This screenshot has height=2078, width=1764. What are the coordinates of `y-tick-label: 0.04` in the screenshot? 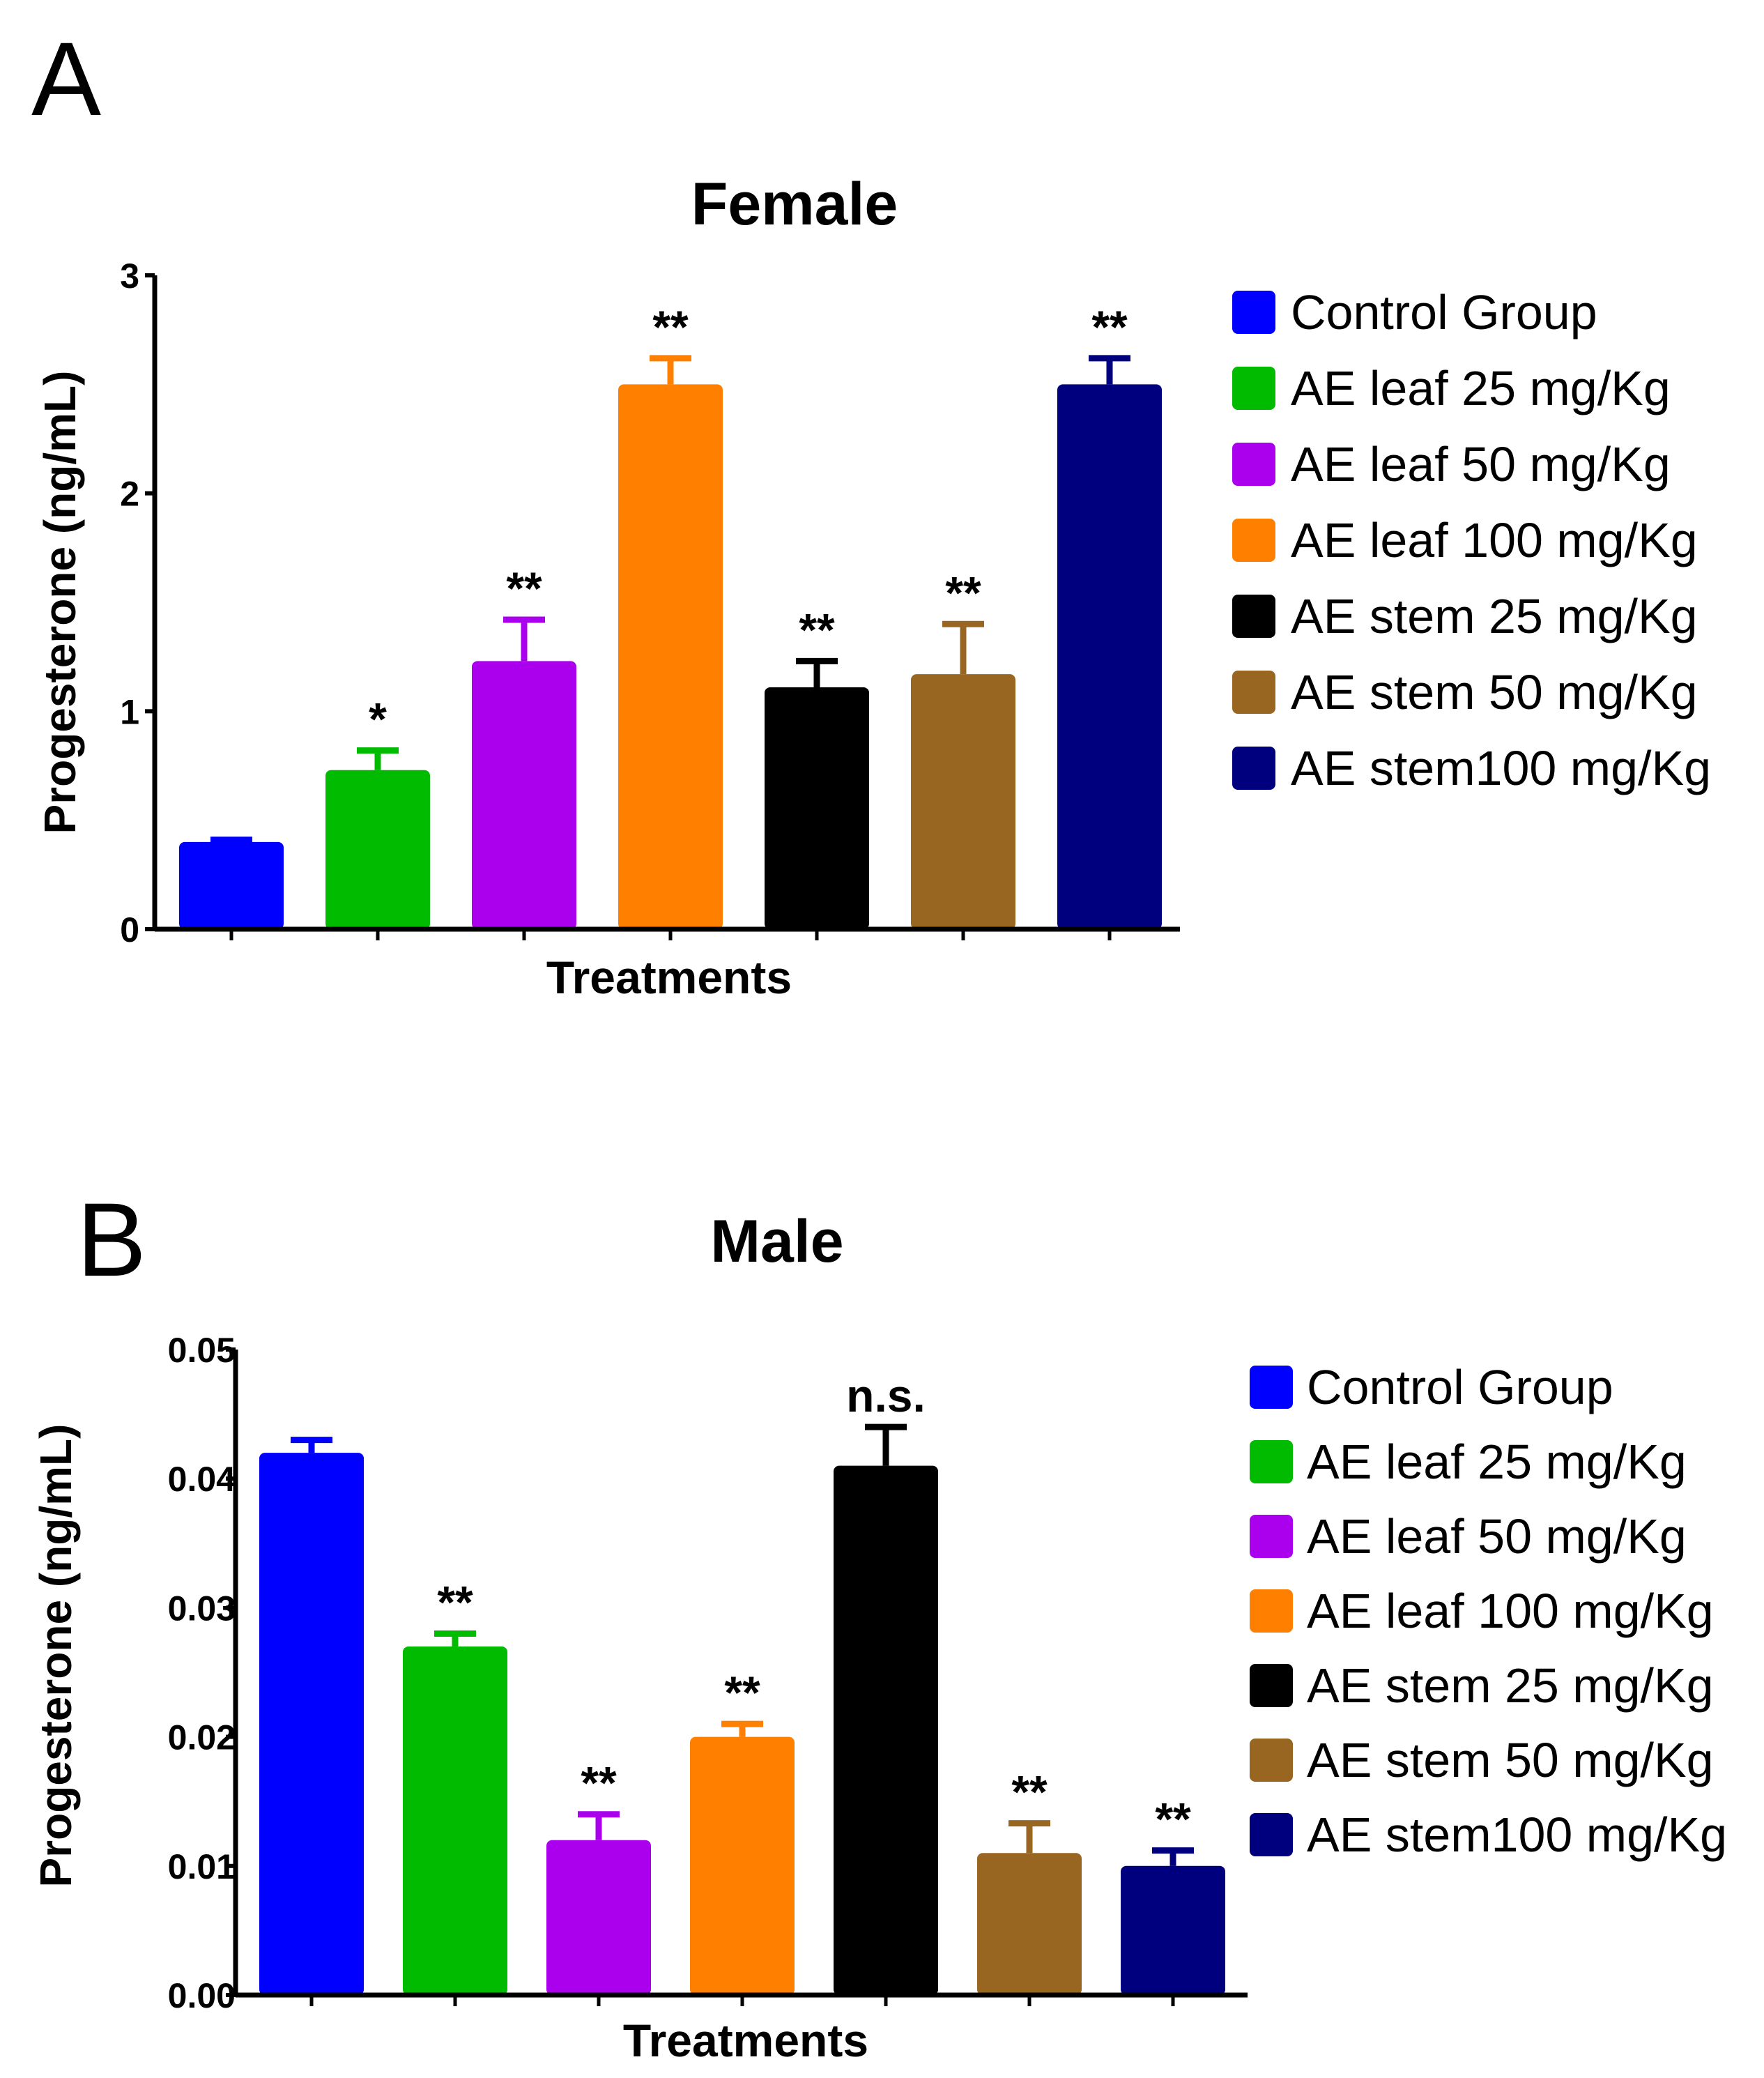 It's located at (202, 1480).